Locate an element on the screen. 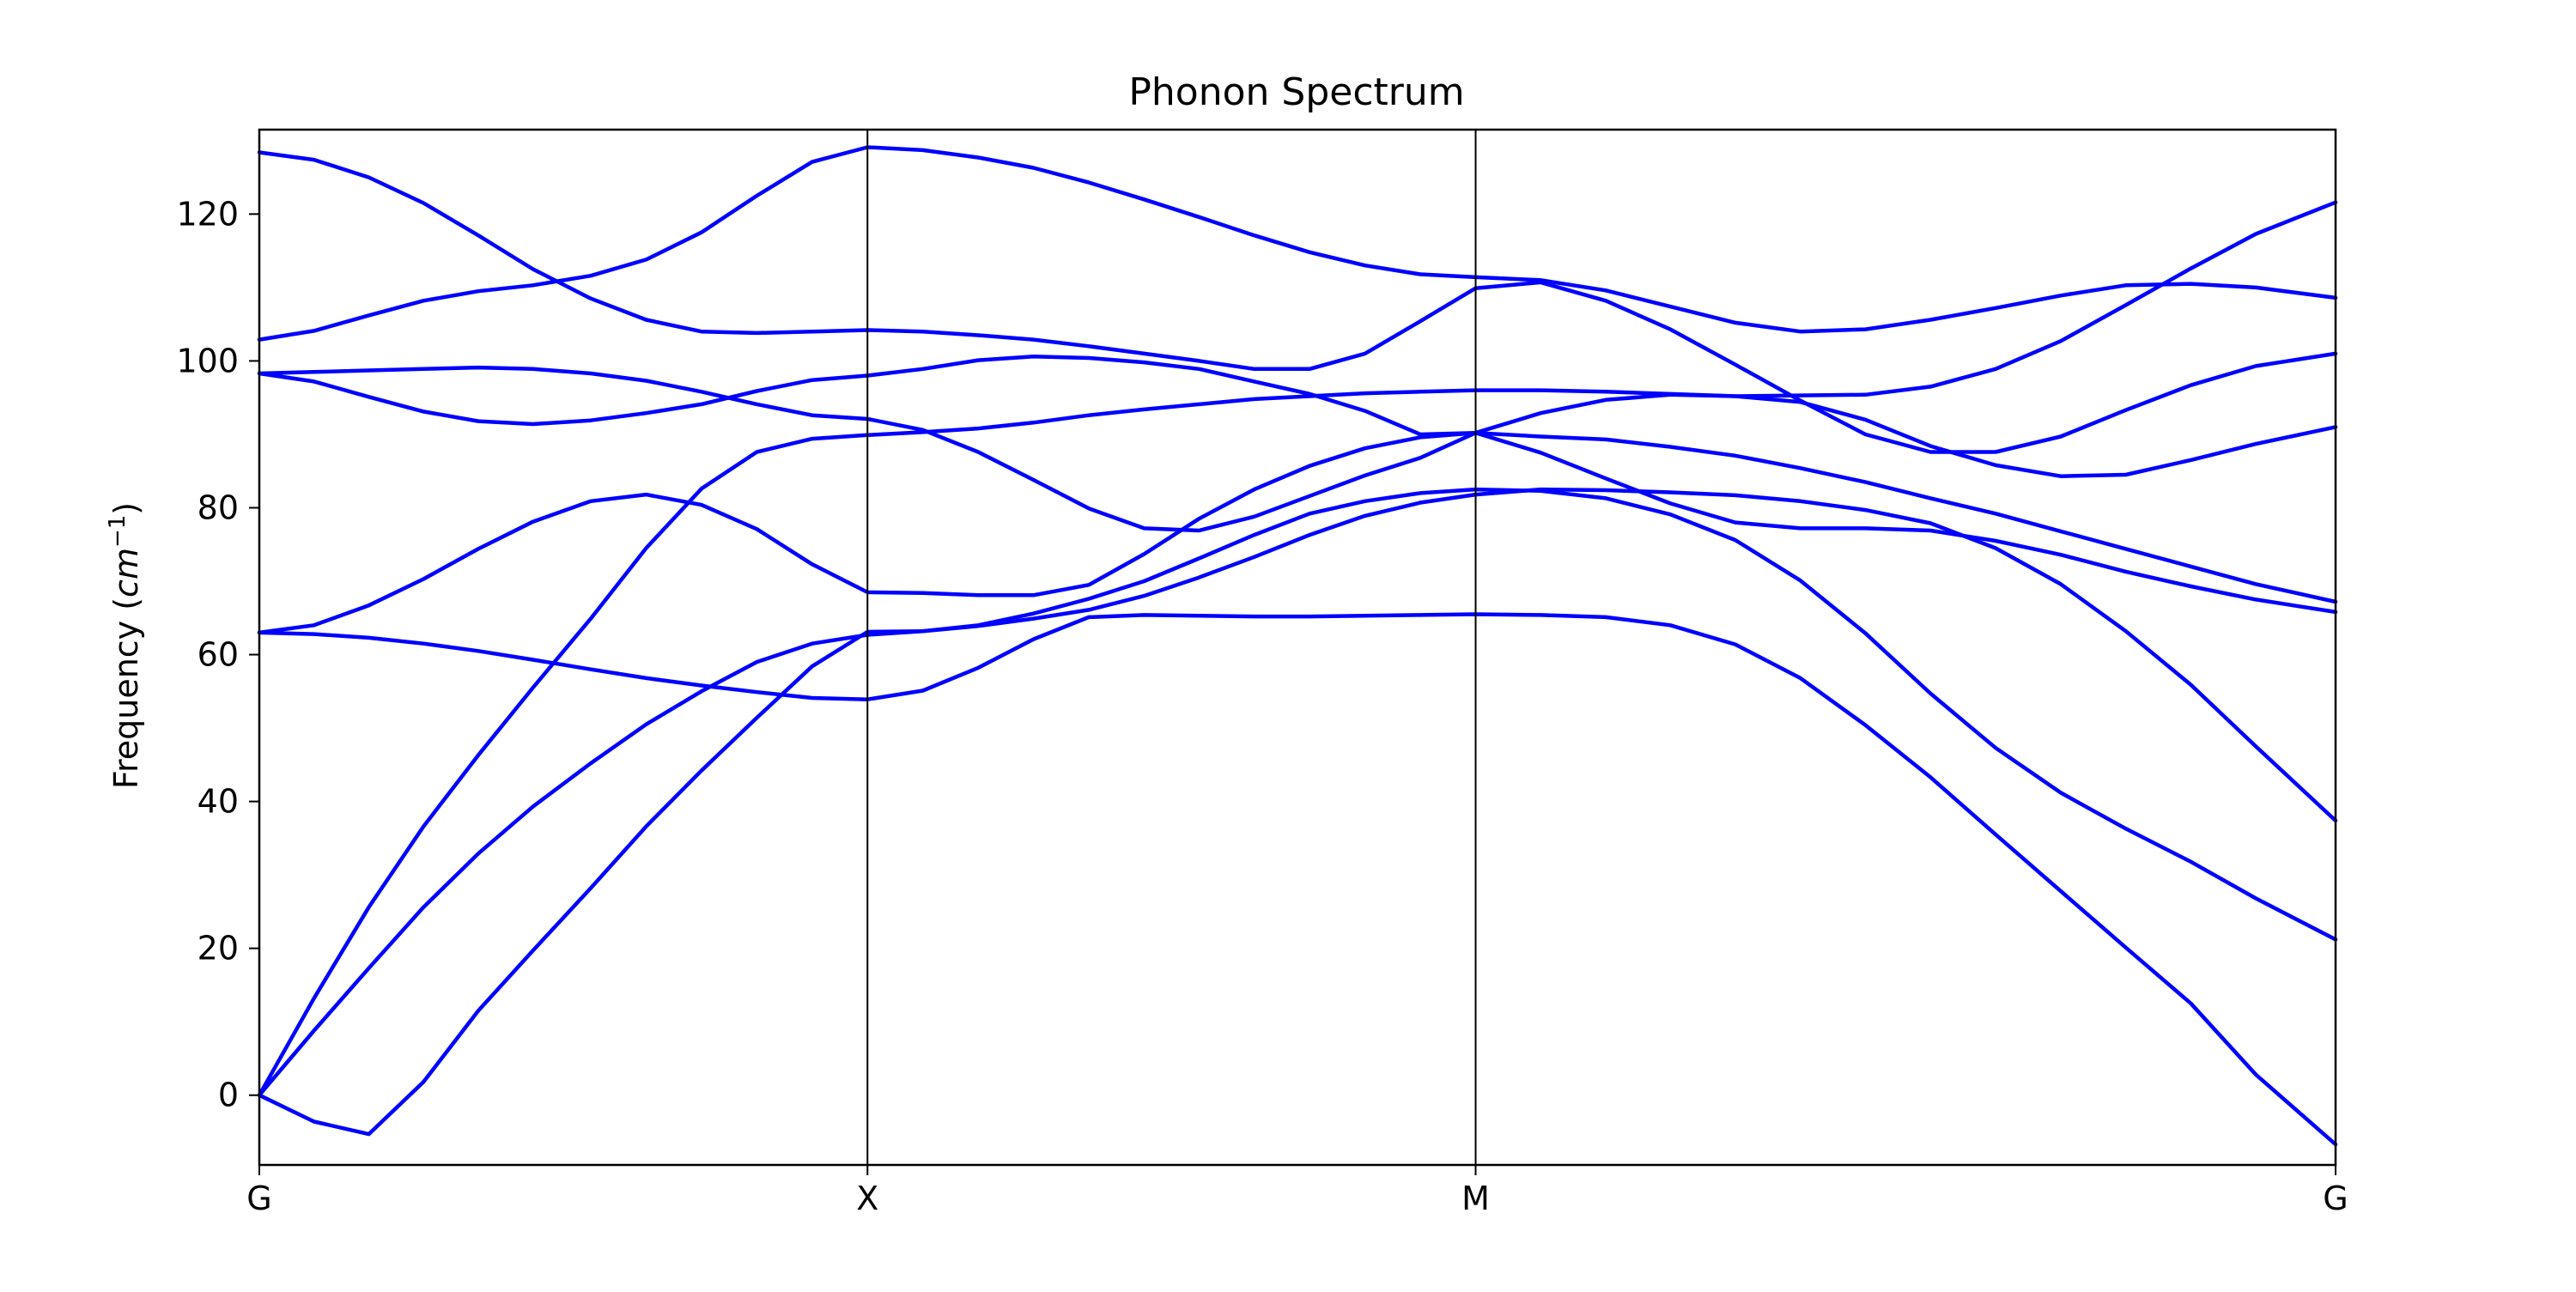 This screenshot has width=2576, height=1292. y-axis-label-prefix: Frequency ( is located at coordinates (126, 693).